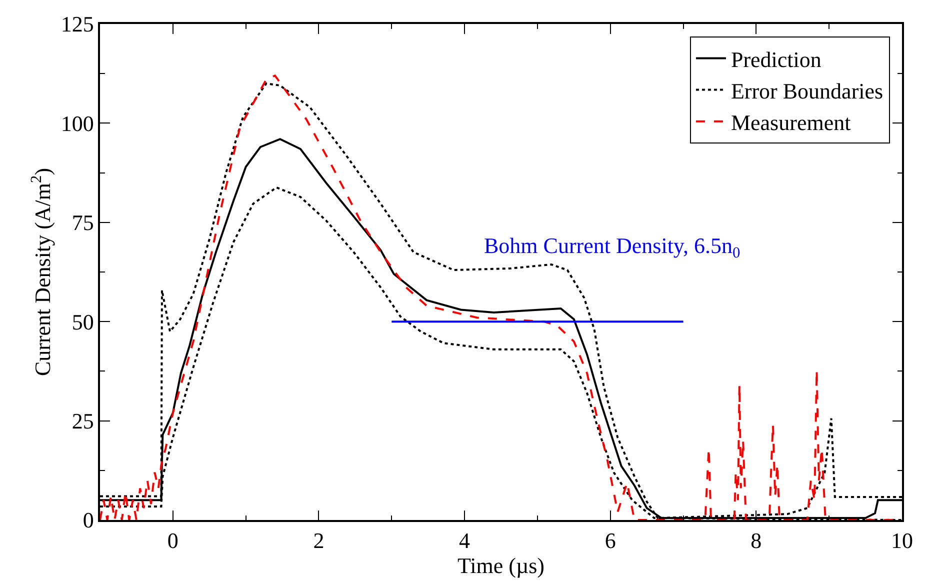 Image resolution: width=925 pixels, height=585 pixels. Describe the element at coordinates (610, 541) in the screenshot. I see `x-tick-label: 6` at that location.